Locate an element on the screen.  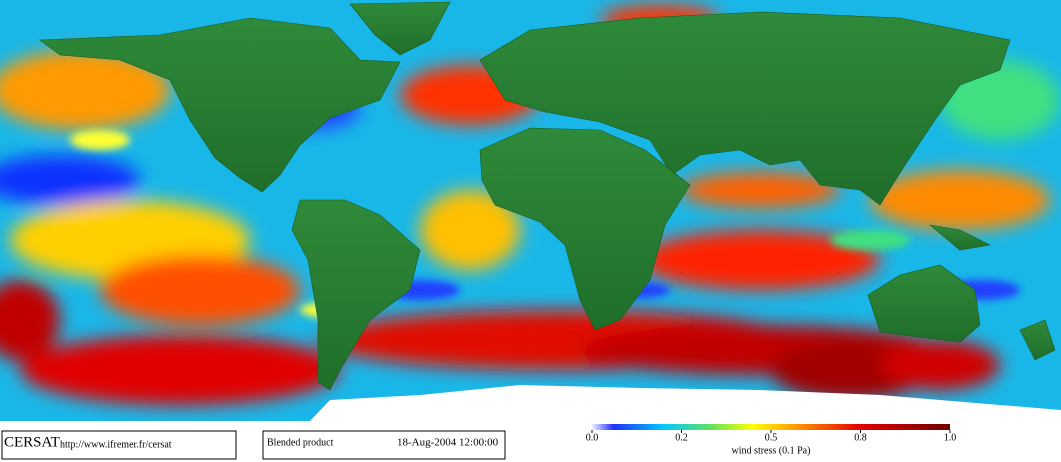
colorbar-tick-label: 1.0 is located at coordinates (950, 437).